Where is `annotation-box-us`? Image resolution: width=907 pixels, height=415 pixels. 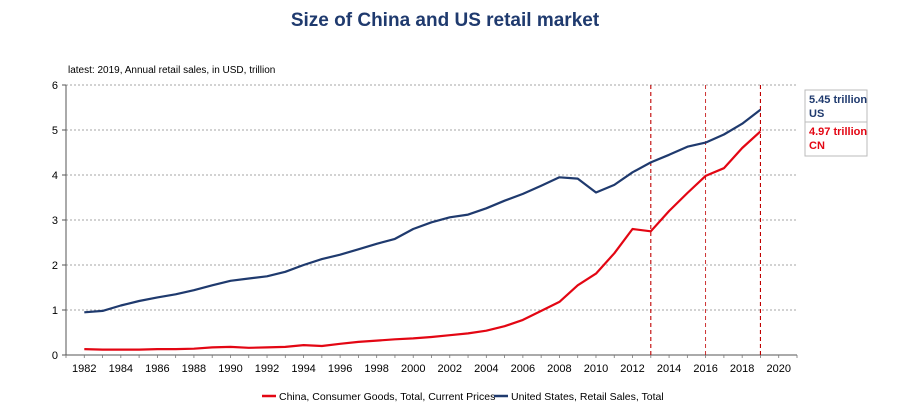
annotation-box-us is located at coordinates (836, 107).